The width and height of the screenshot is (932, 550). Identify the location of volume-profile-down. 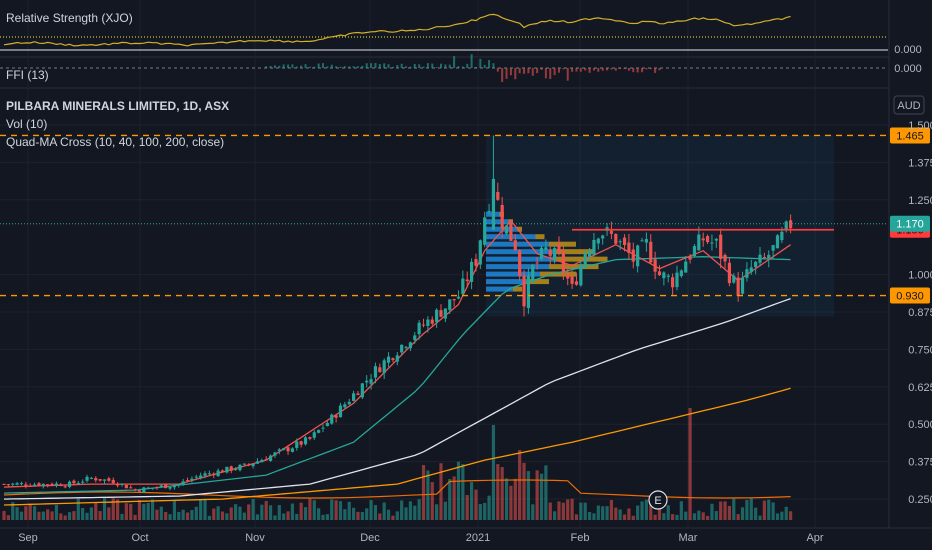
(573, 252).